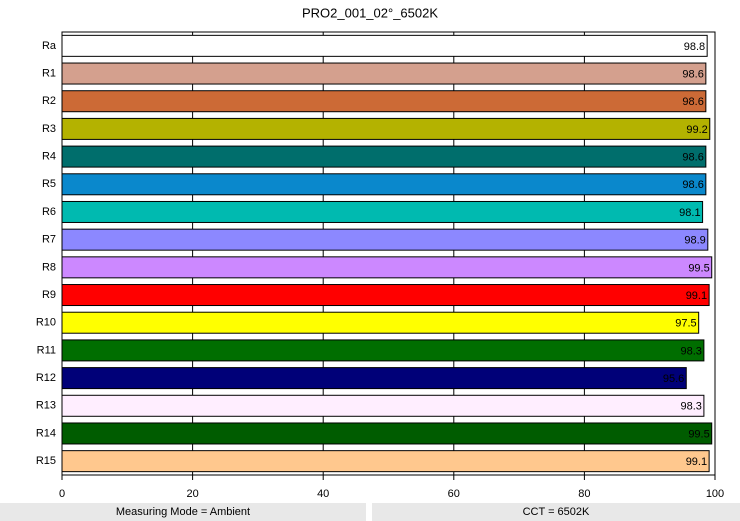 The height and width of the screenshot is (521, 740). I want to click on value-label: 97.5, so click(685, 324).